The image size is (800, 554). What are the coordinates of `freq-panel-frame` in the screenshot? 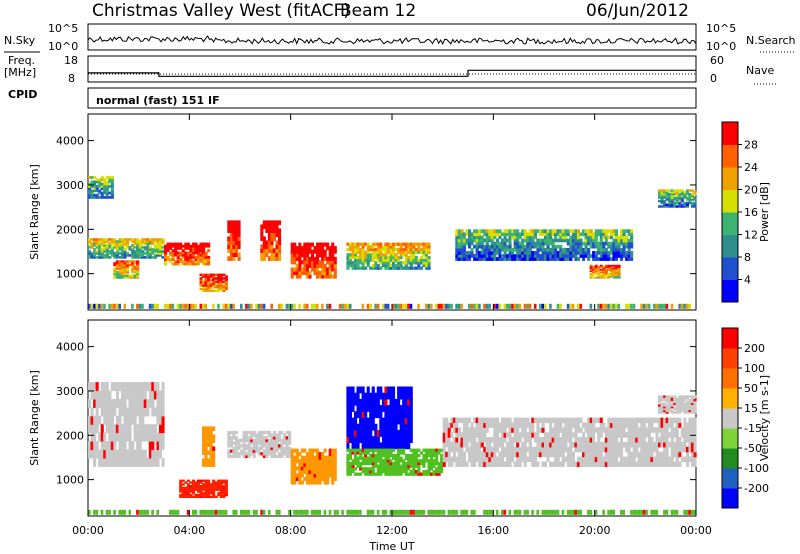 It's located at (392, 69).